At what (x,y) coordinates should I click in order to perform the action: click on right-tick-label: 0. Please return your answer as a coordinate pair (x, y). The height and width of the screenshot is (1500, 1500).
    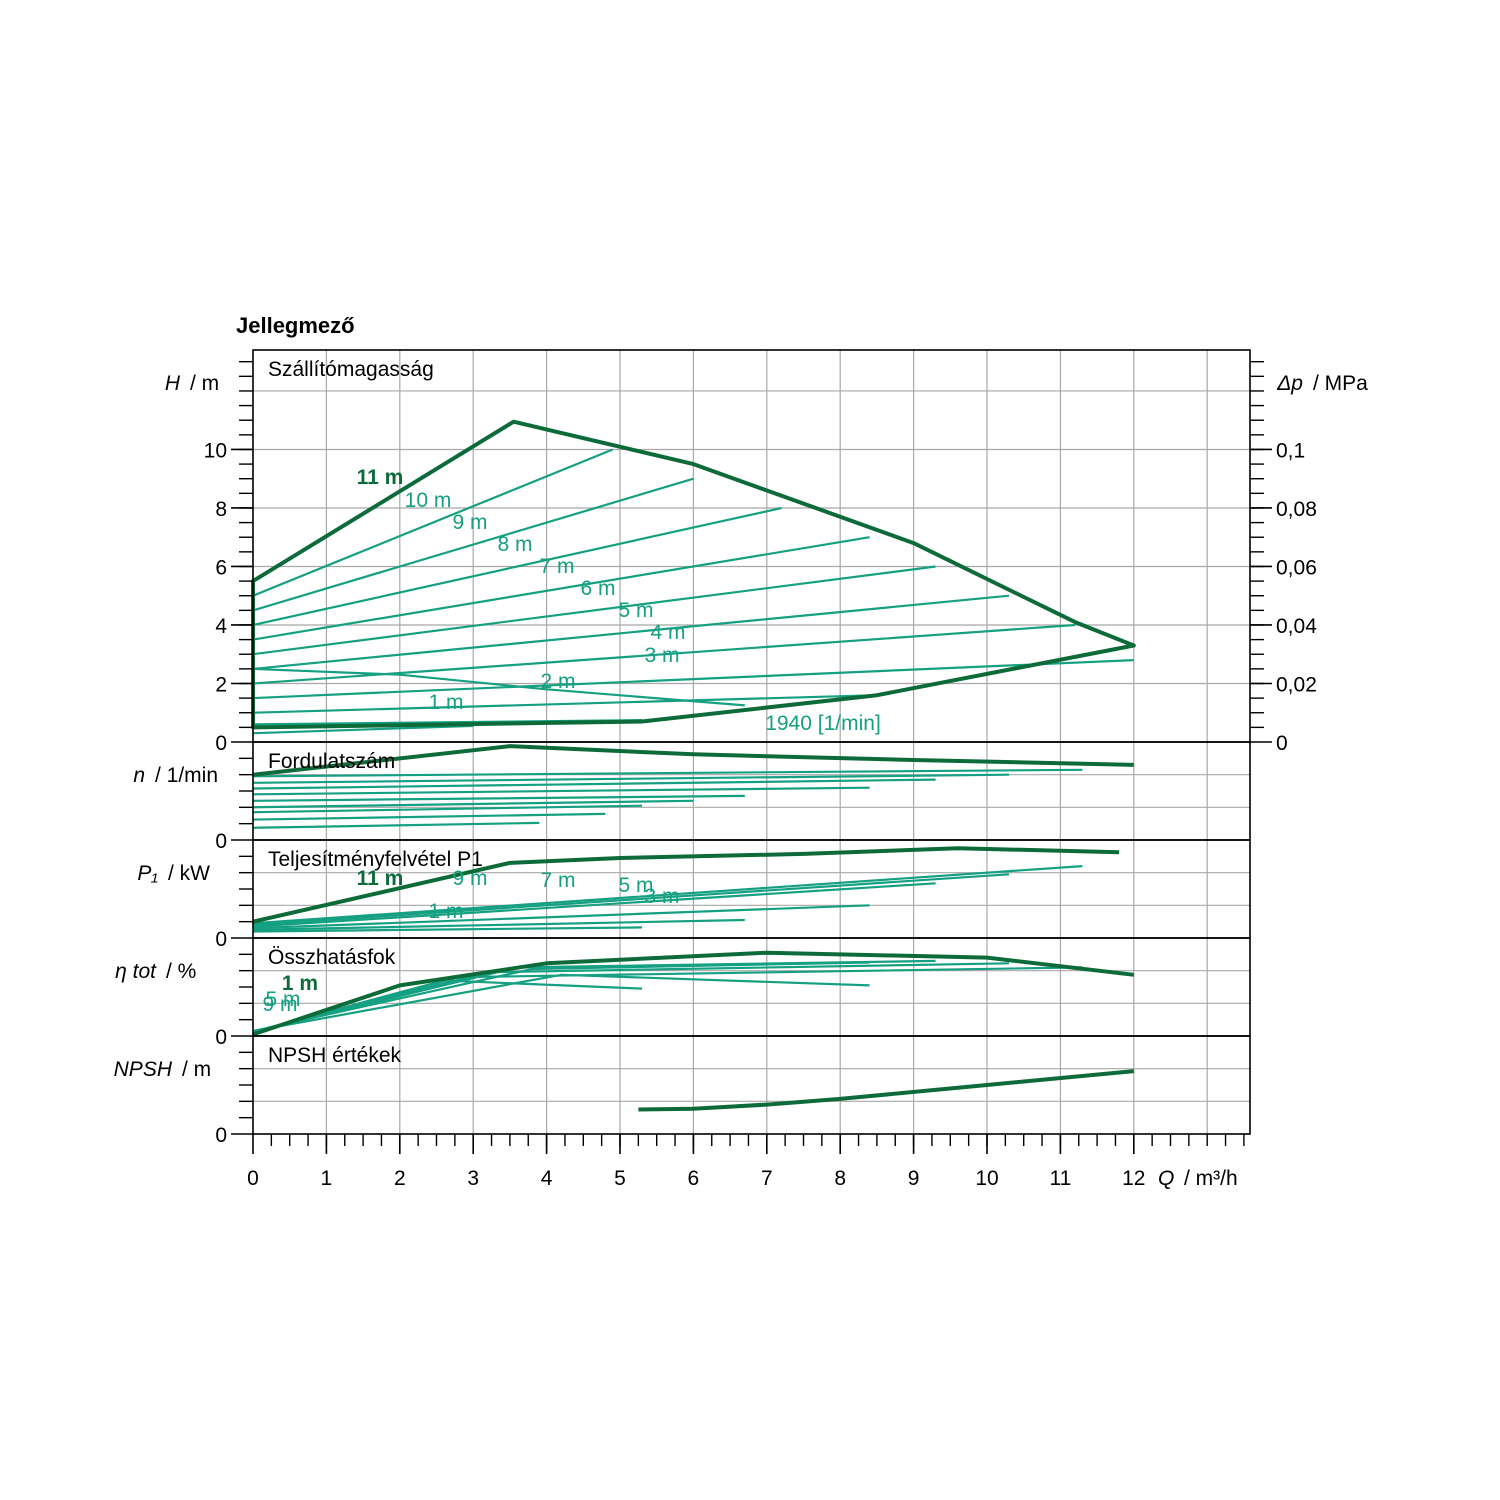
    Looking at the image, I should click on (1282, 743).